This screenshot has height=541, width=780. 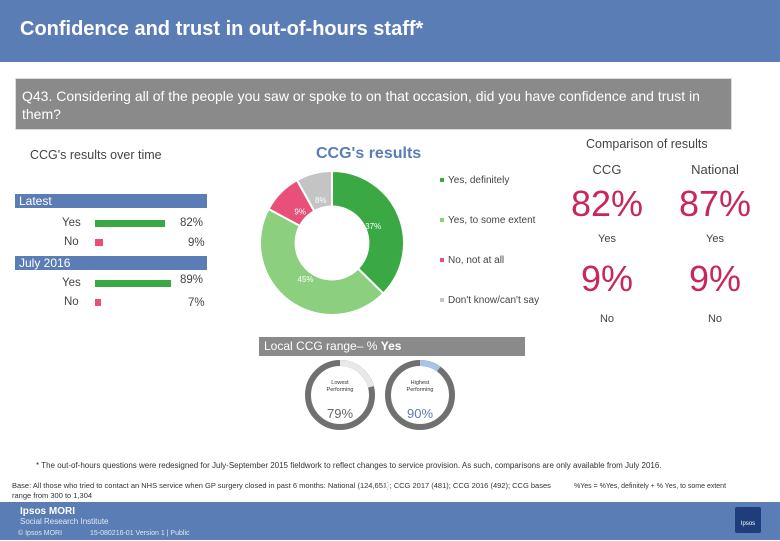 I want to click on latest-yes-pct: 82%, so click(x=192, y=223).